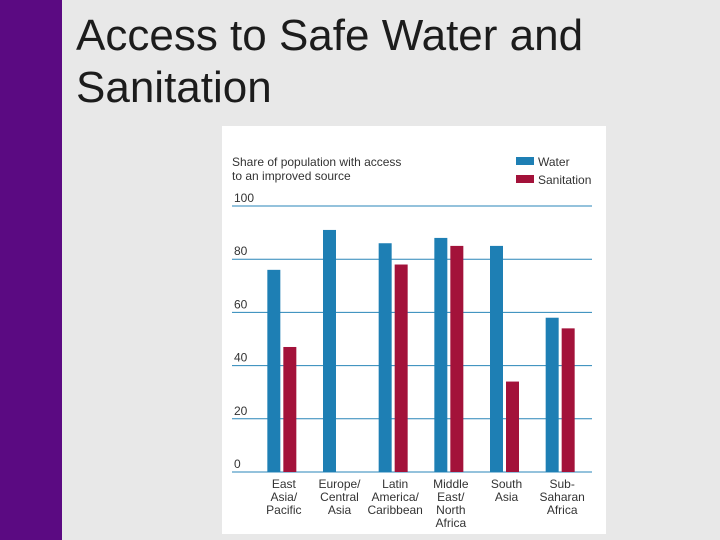 The image size is (720, 540). Describe the element at coordinates (394, 510) in the screenshot. I see `x-category-label: Caribbean` at that location.